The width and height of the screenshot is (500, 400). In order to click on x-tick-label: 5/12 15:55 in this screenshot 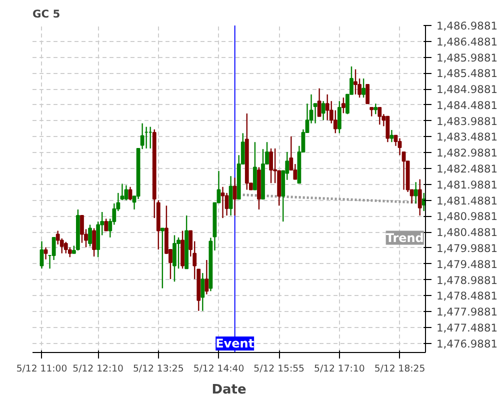, I will do `click(279, 369)`.